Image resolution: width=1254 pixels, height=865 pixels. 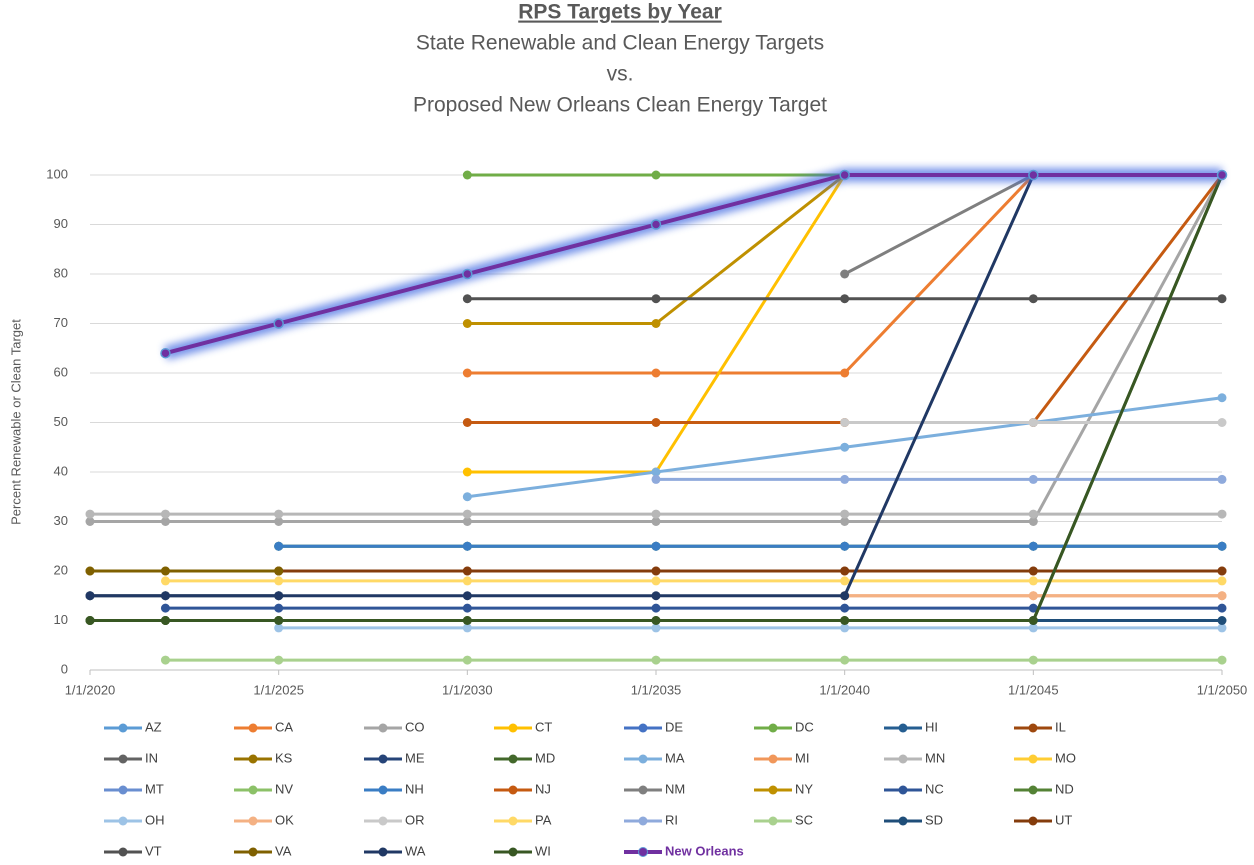 What do you see at coordinates (15, 422) in the screenshot?
I see `y-axis-label: Percent Renewable or Clean Target` at bounding box center [15, 422].